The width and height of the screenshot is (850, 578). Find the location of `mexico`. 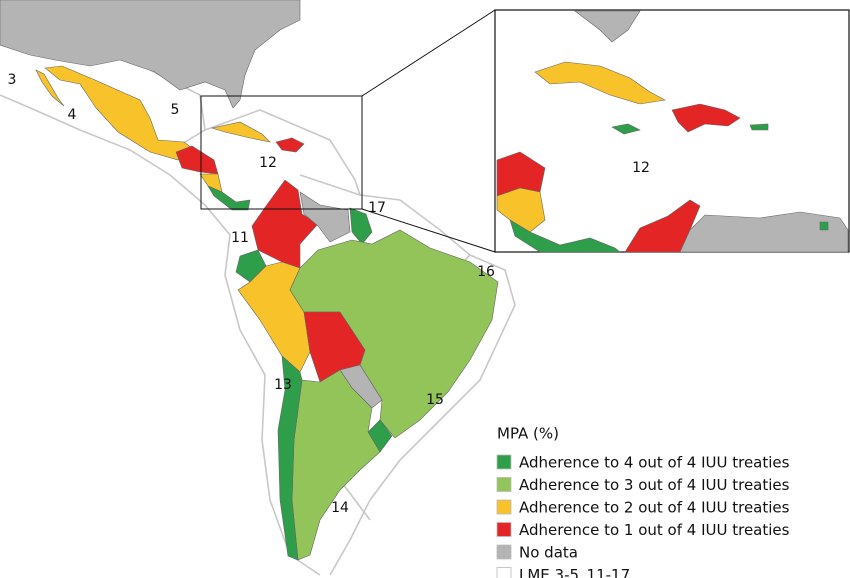

mexico is located at coordinates (118, 113).